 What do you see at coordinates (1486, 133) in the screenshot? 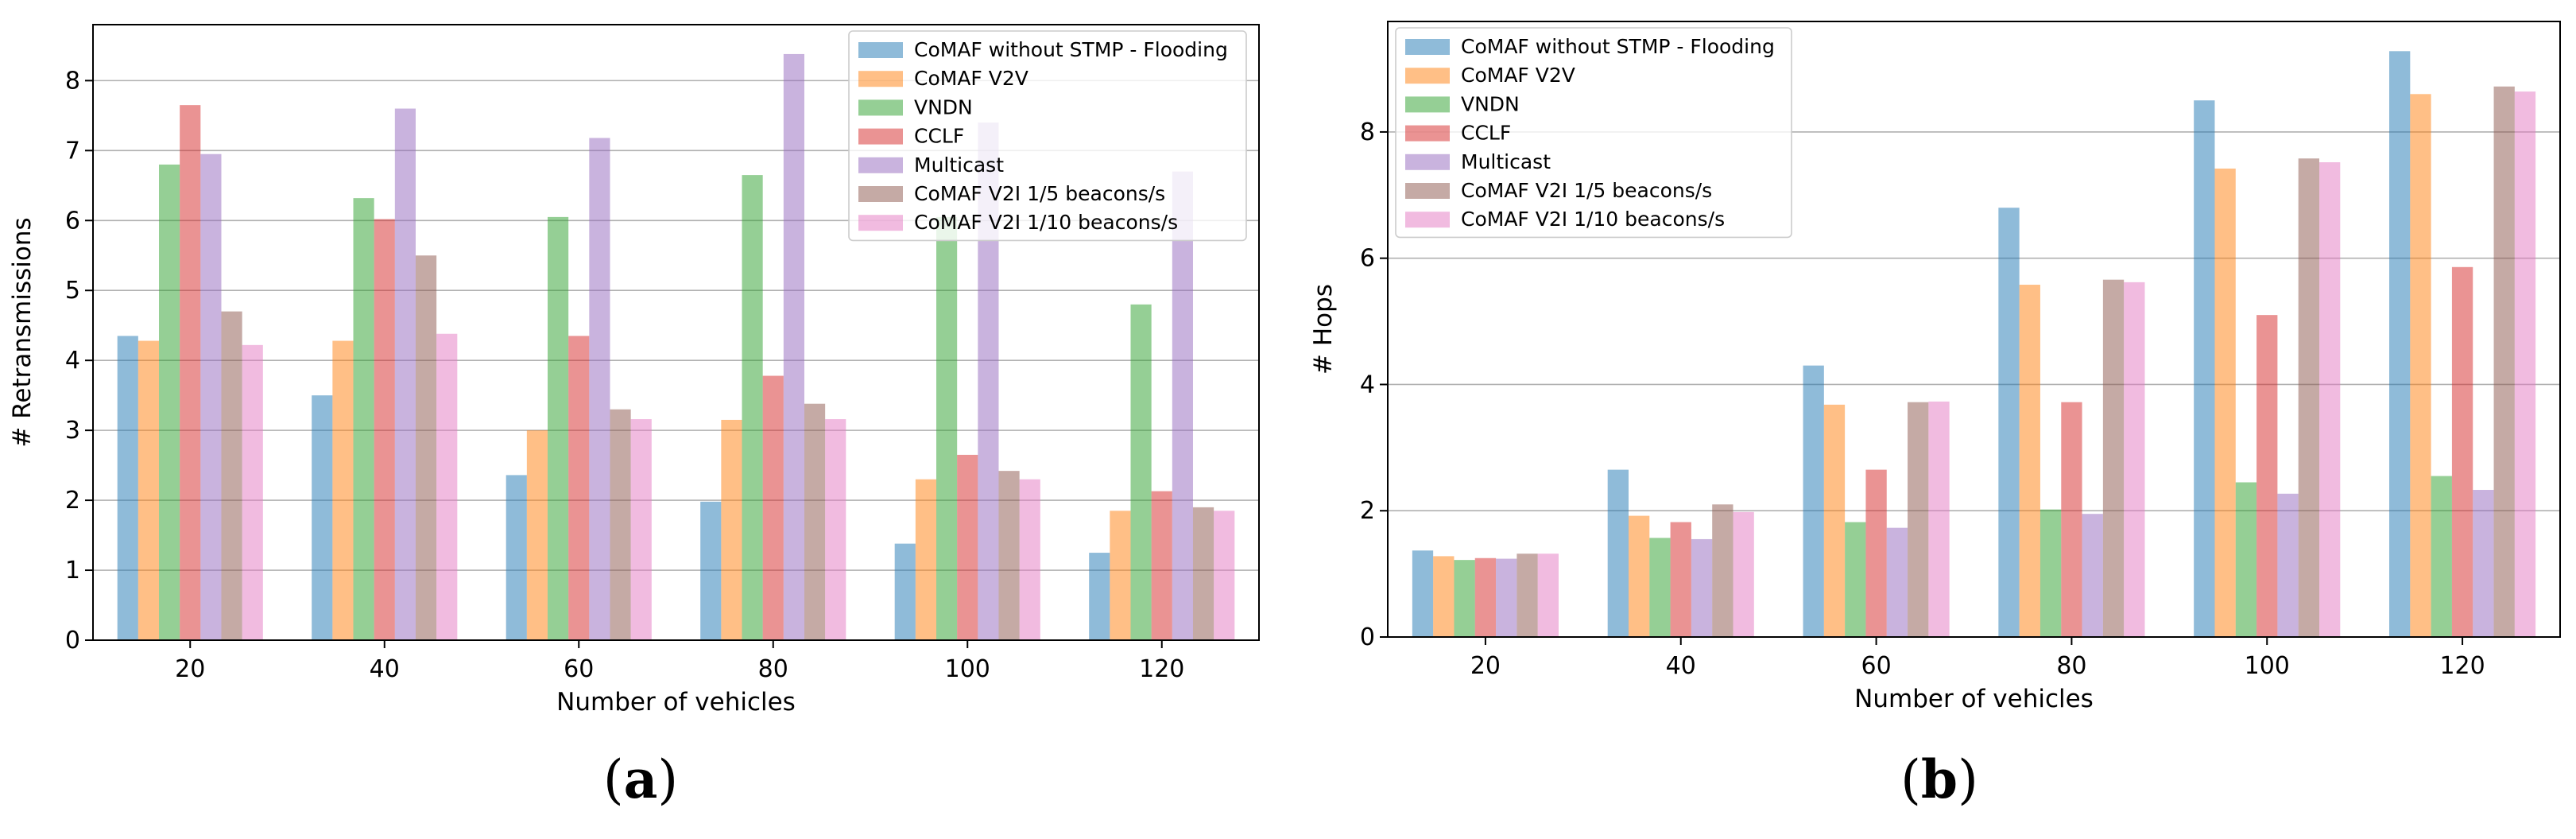
I see `legend-label: CCLF` at bounding box center [1486, 133].